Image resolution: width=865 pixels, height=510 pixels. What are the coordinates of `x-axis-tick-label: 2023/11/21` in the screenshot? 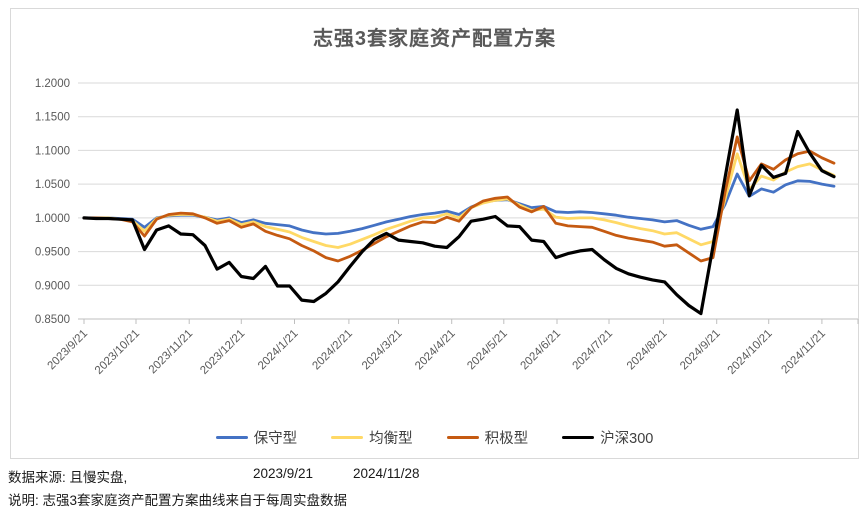 It's located at (171, 352).